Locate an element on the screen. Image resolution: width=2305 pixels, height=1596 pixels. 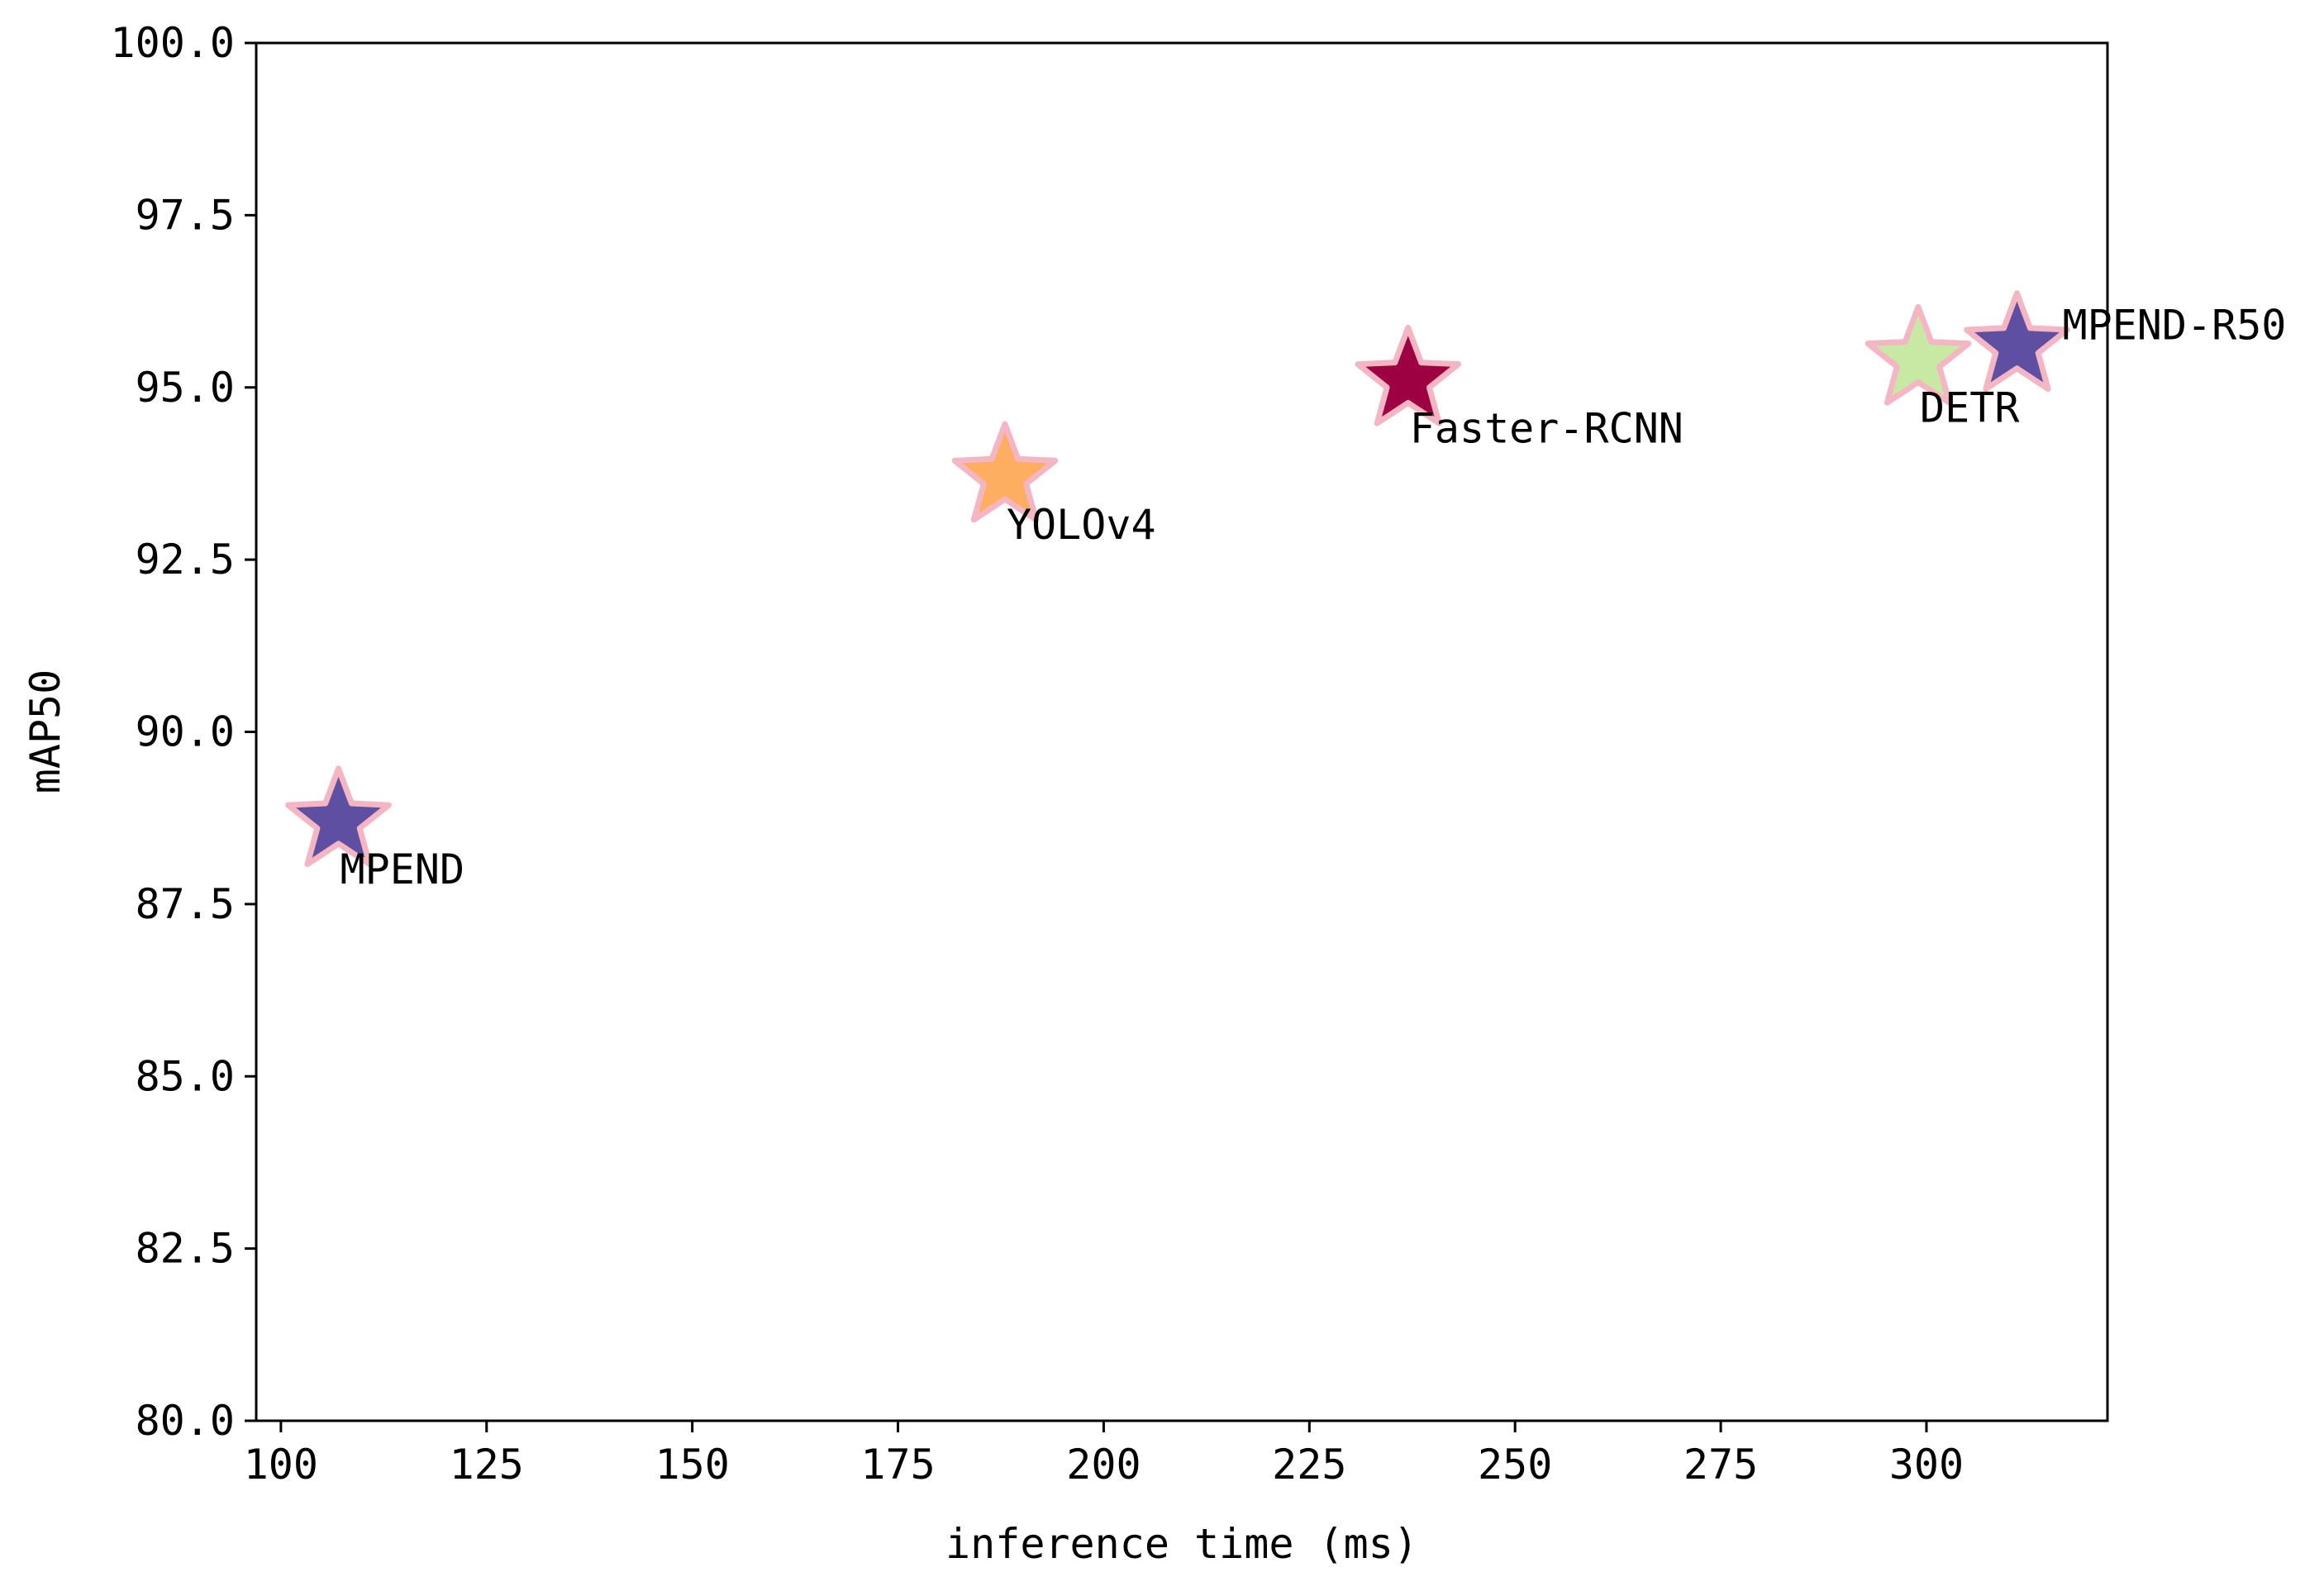
point-label: YOLOv4 is located at coordinates (1082, 525).